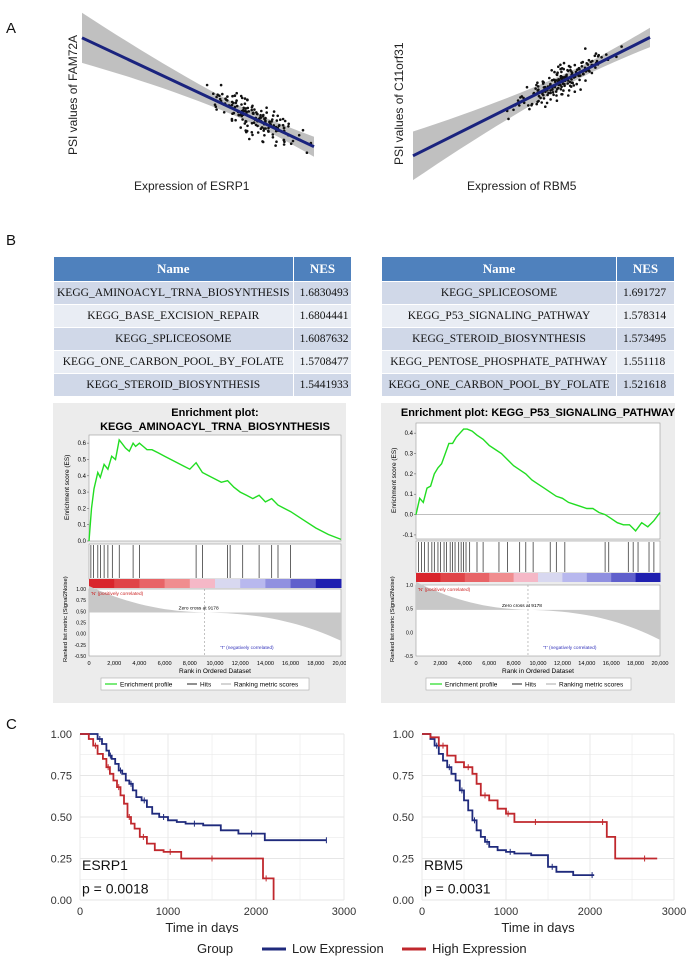 Image resolution: width=691 pixels, height=962 pixels. Describe the element at coordinates (499, 385) in the screenshot. I see `table-cell-name: KEGG_ONE_CARBON_POOL_BY_FOLATE` at that location.